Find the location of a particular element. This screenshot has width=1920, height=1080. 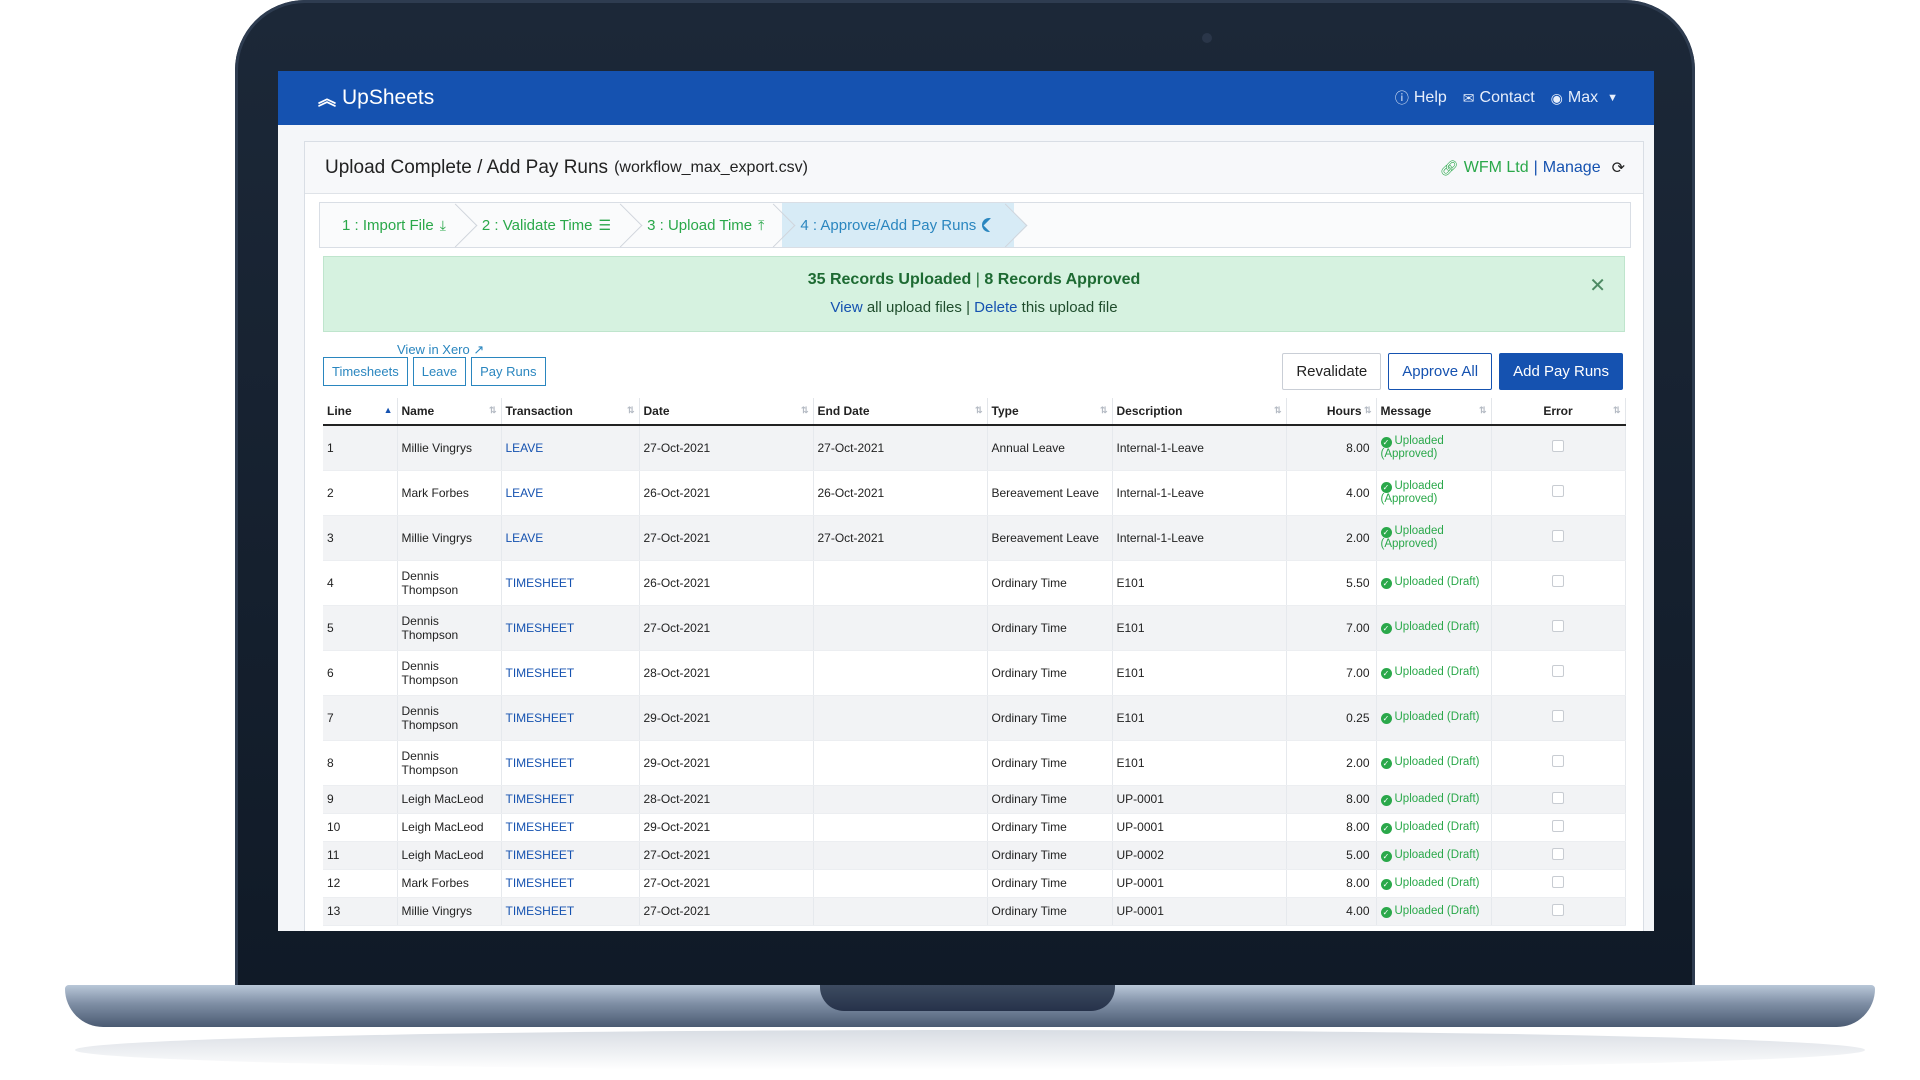

user-name: Max is located at coordinates (1583, 97).